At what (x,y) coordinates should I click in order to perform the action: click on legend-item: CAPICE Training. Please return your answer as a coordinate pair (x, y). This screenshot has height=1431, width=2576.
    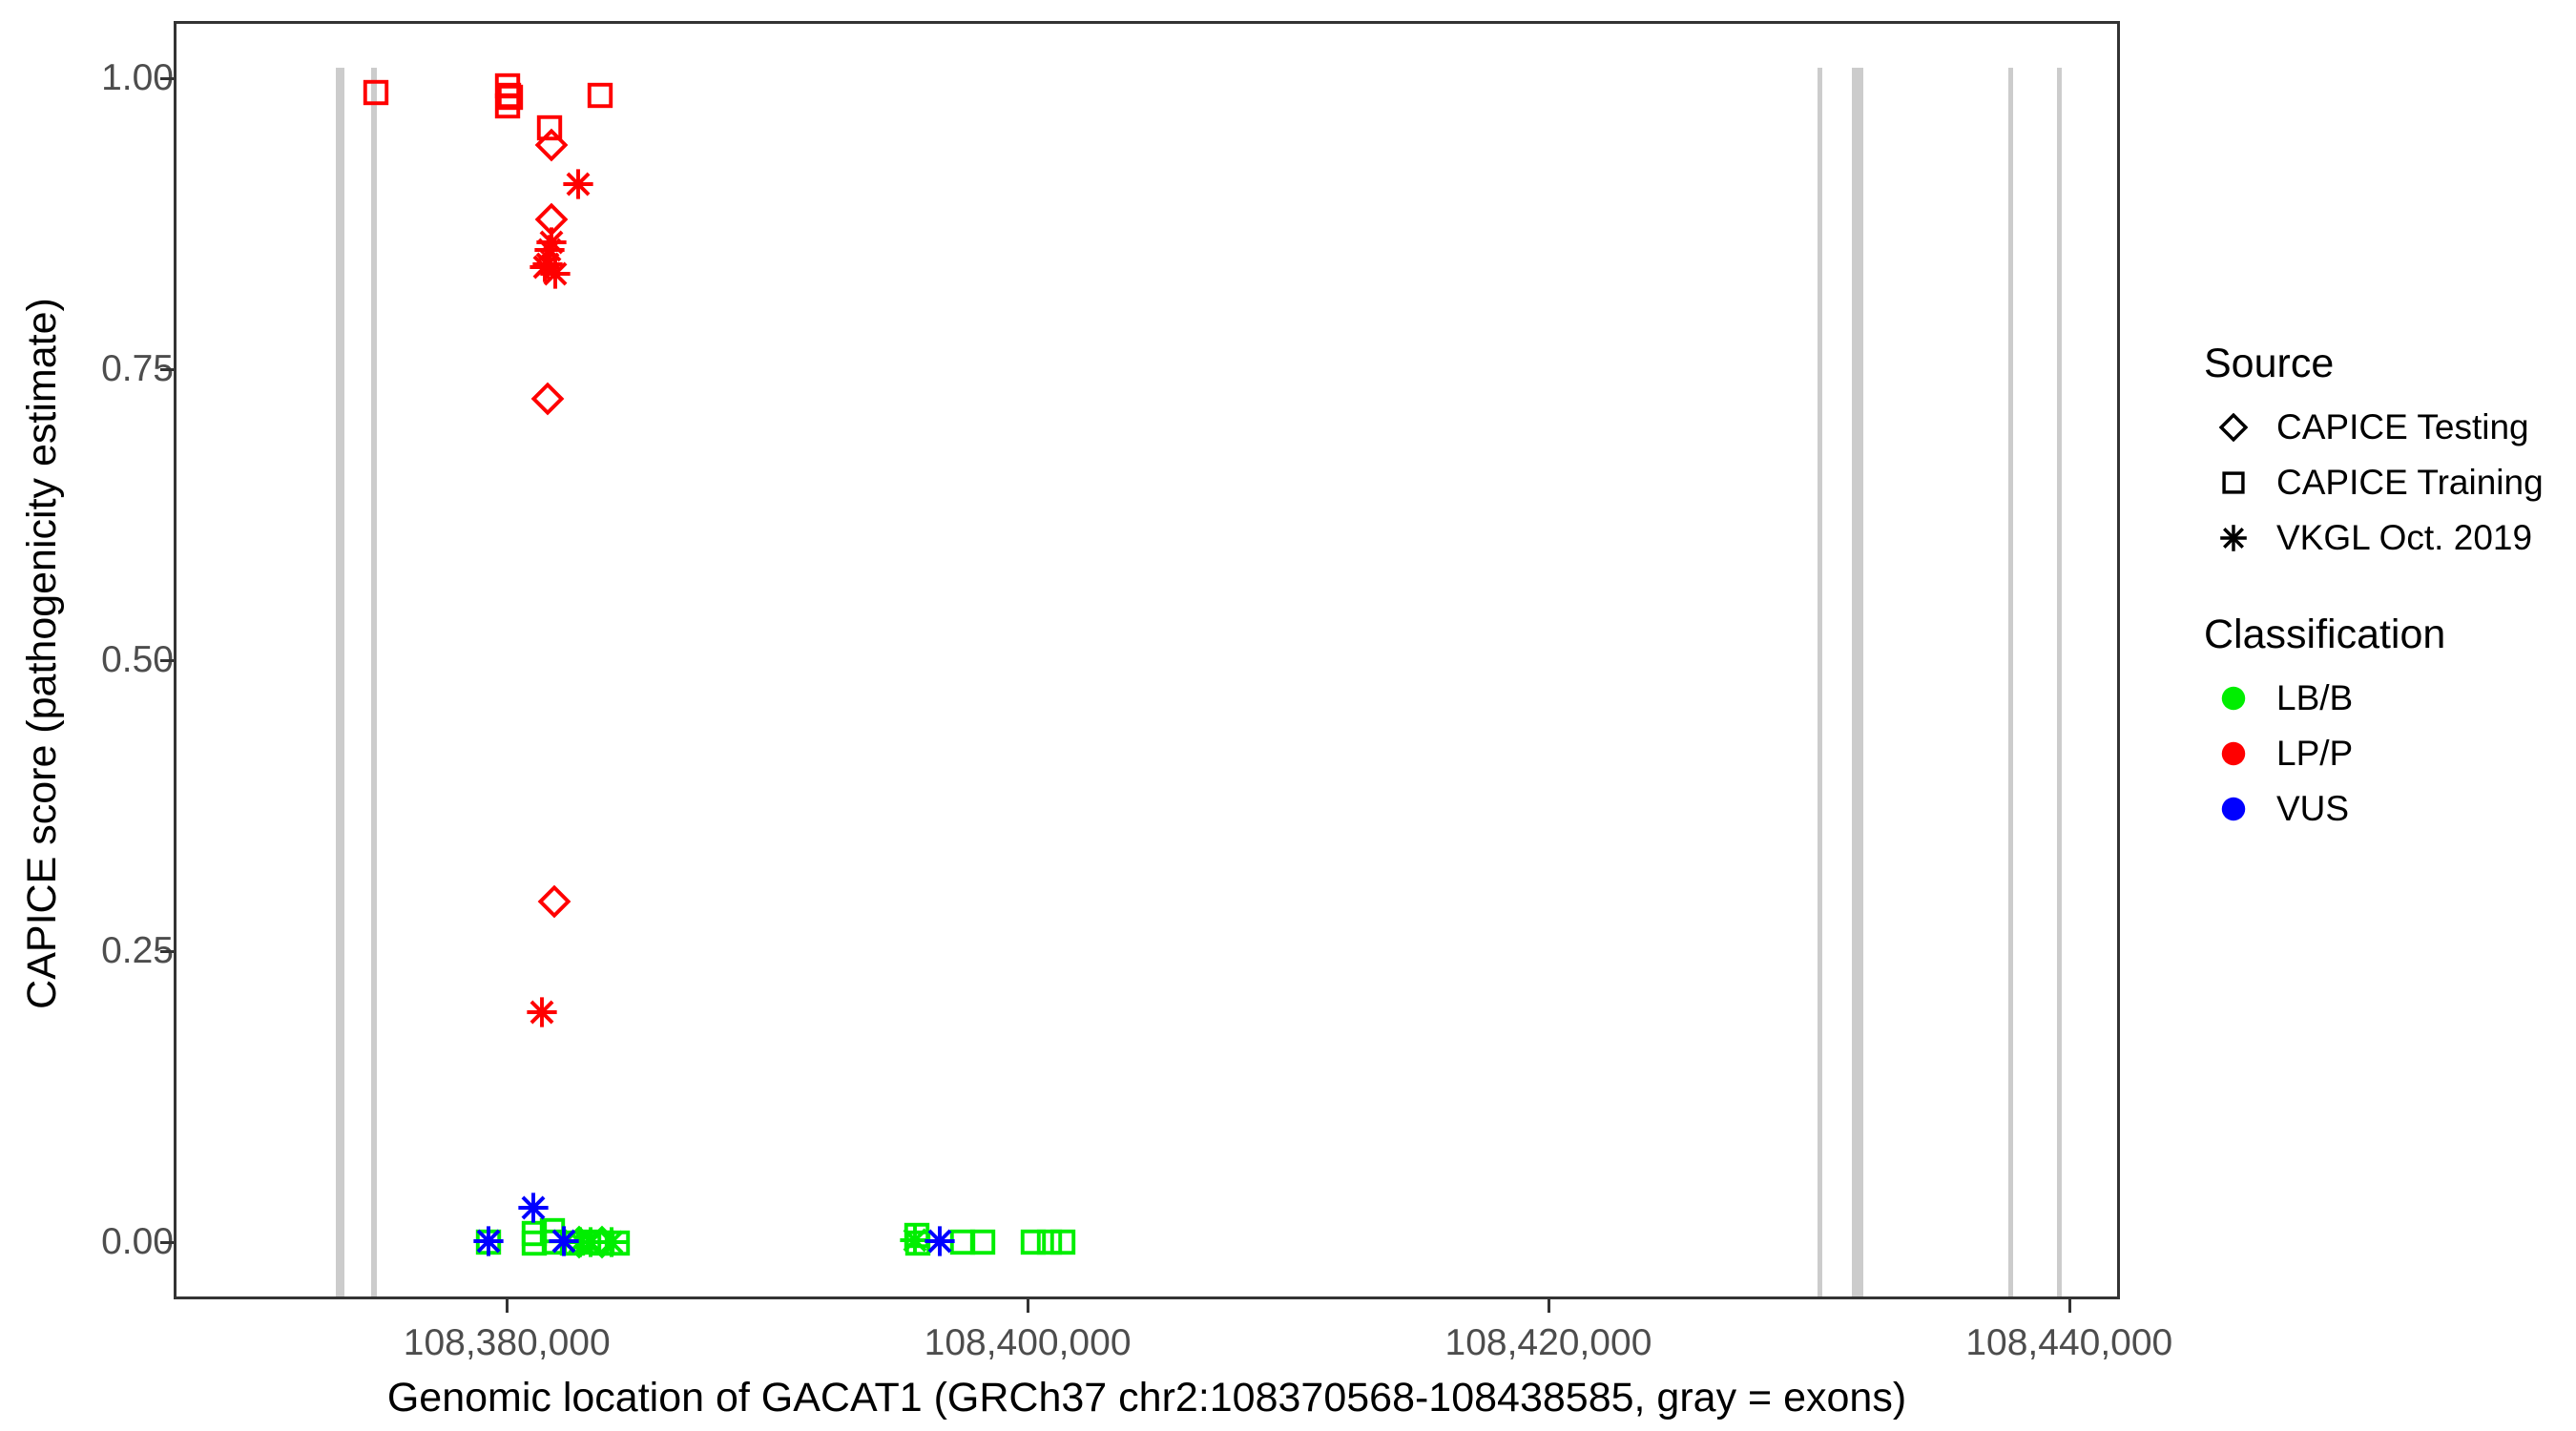
    Looking at the image, I should click on (2385, 482).